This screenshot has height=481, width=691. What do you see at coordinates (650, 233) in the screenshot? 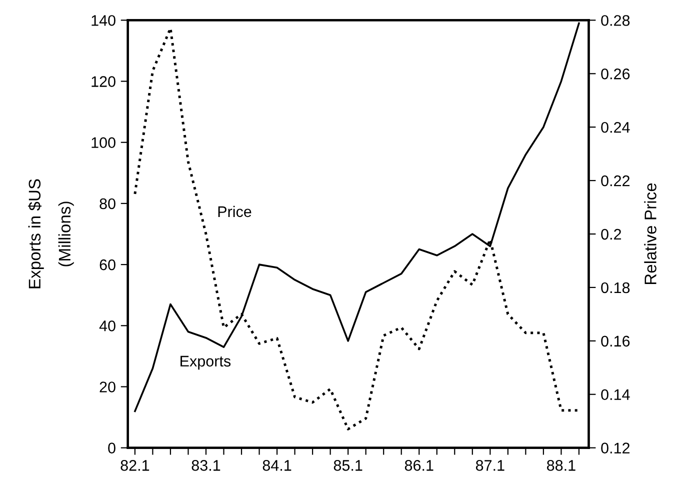
I see `y2-axis-title: Relative Price` at bounding box center [650, 233].